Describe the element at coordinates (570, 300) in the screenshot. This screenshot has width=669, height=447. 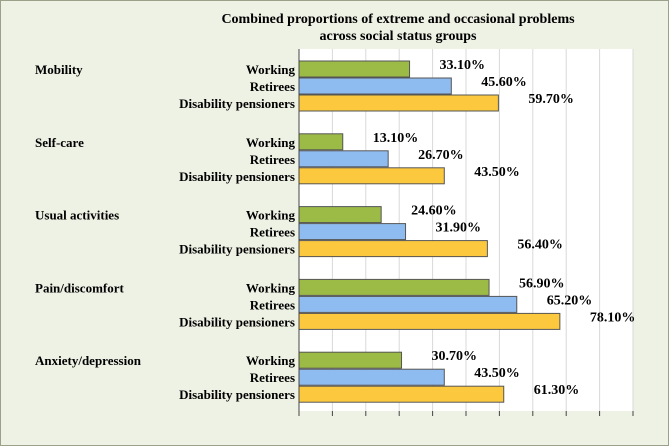
I see `value-label: 65.20%` at that location.